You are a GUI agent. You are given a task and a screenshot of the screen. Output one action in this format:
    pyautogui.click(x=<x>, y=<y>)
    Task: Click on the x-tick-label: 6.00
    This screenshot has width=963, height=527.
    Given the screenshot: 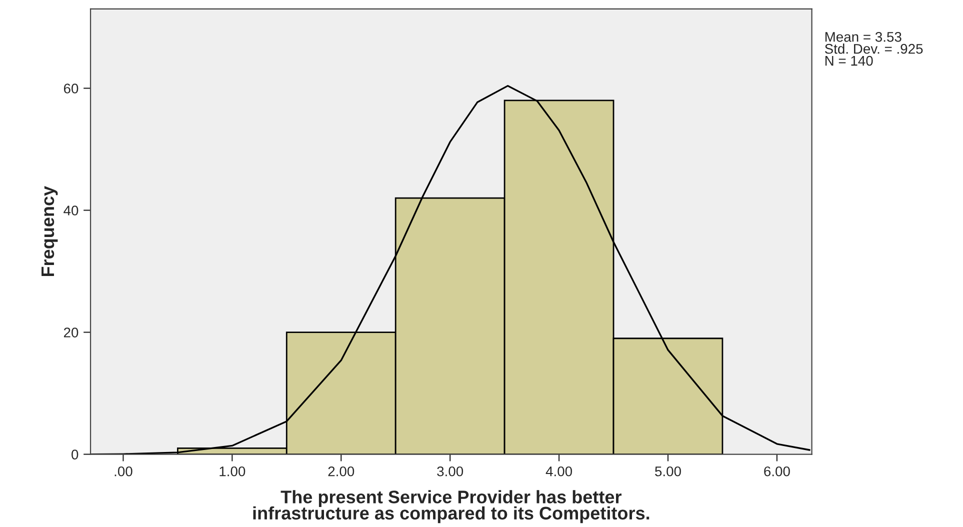 What is the action you would take?
    pyautogui.click(x=777, y=471)
    